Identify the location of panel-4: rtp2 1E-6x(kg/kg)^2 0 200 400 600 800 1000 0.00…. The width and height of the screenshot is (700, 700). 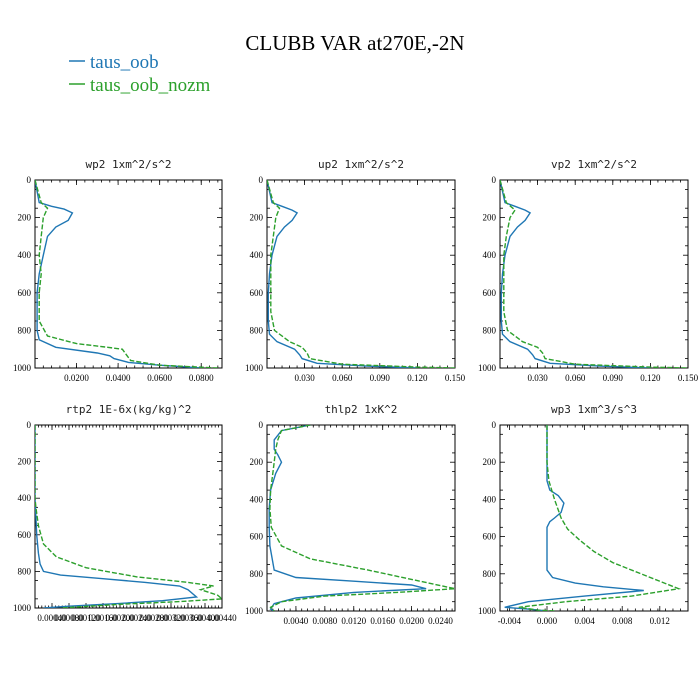
(125, 513).